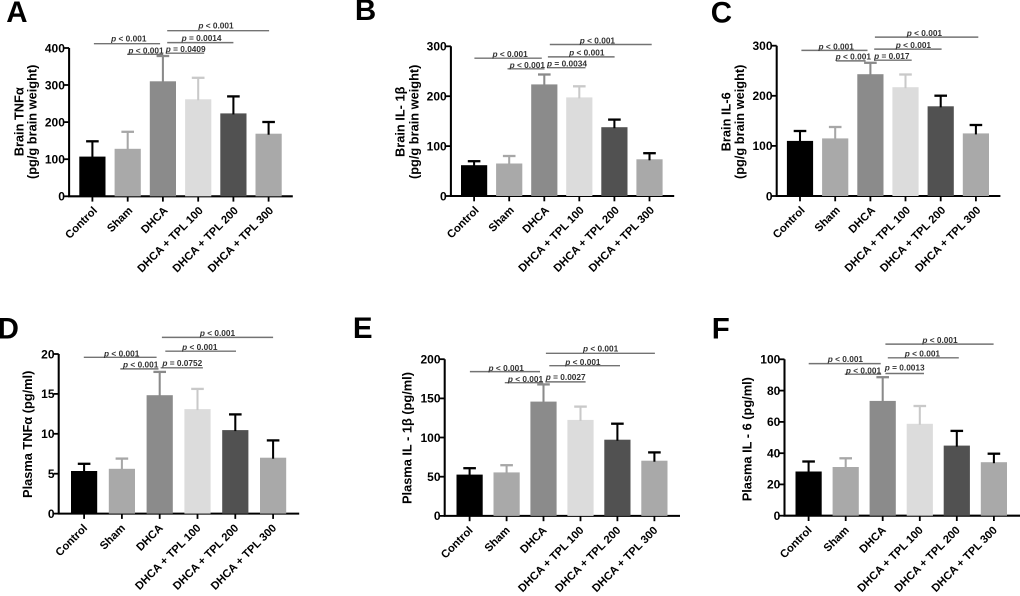 The image size is (1020, 596). Describe the element at coordinates (566, 64) in the screenshot. I see `svg-text: p = 0.0034` at that location.